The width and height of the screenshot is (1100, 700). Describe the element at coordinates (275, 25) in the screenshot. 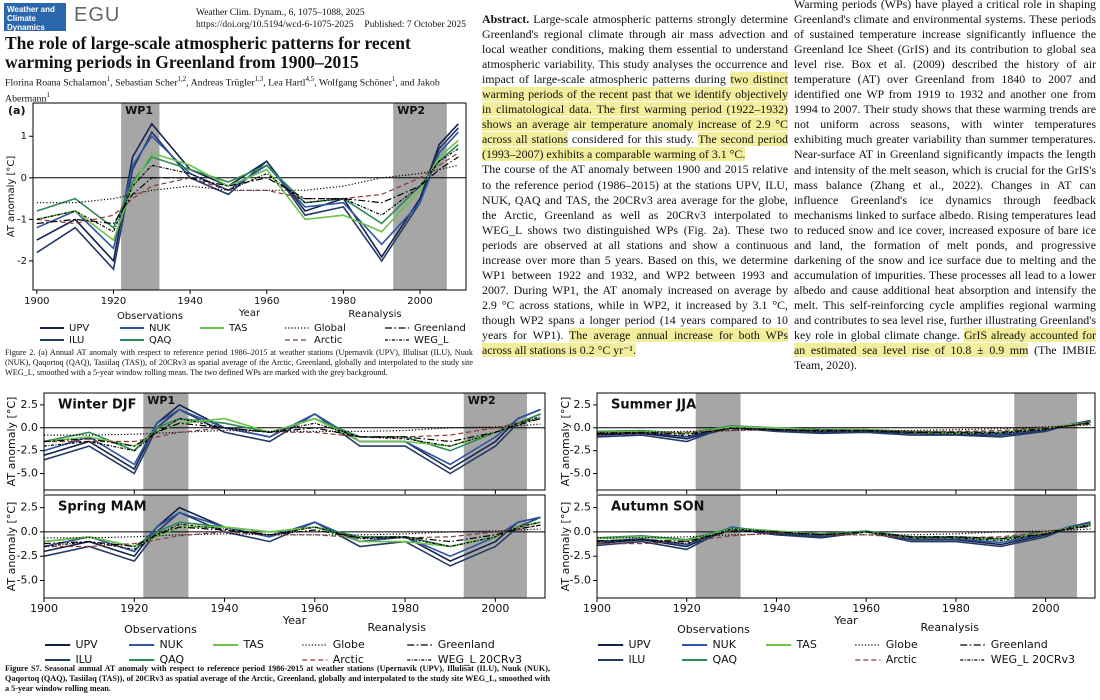

I see `doi: https://doi.org/10.5194/wcd-6-1075-2025` at that location.